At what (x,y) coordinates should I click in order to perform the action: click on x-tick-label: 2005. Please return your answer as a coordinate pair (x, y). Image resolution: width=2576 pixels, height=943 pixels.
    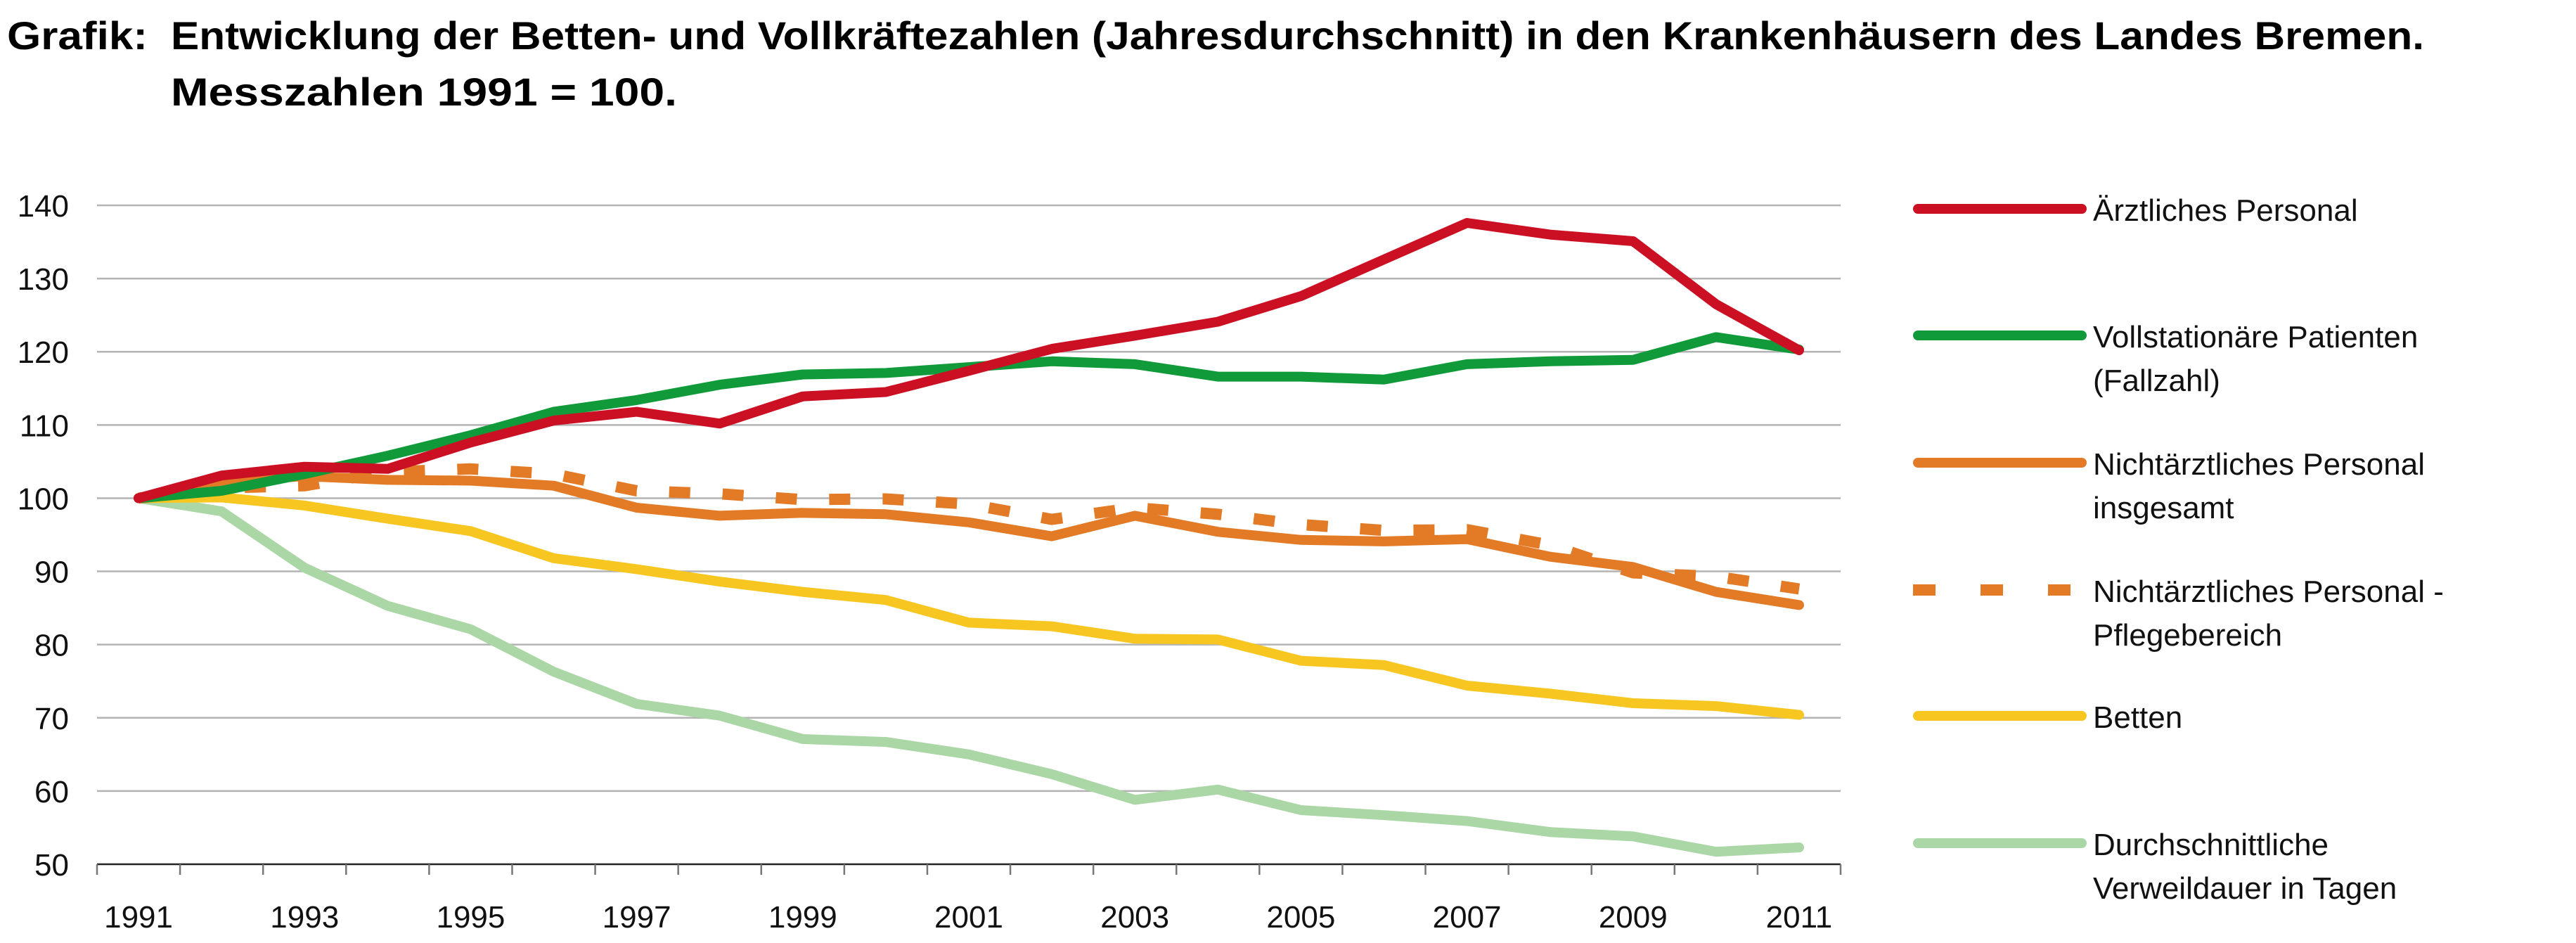
    Looking at the image, I should click on (1300, 917).